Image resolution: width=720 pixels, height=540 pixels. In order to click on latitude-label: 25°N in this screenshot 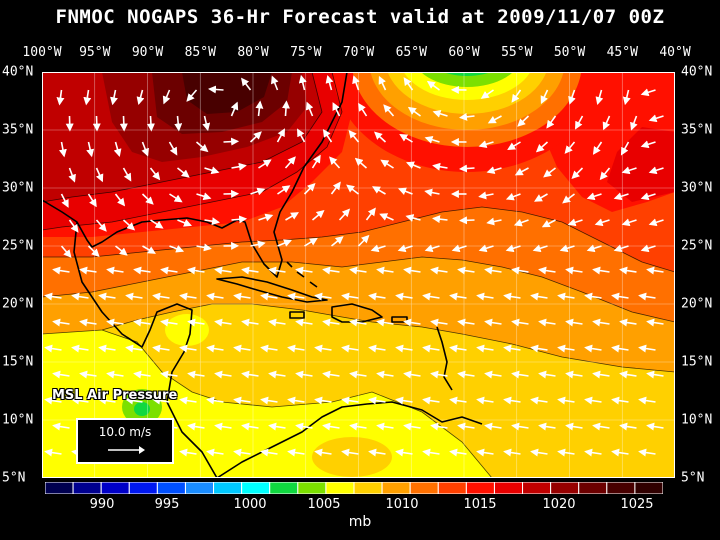, I will do `click(18, 246)`.